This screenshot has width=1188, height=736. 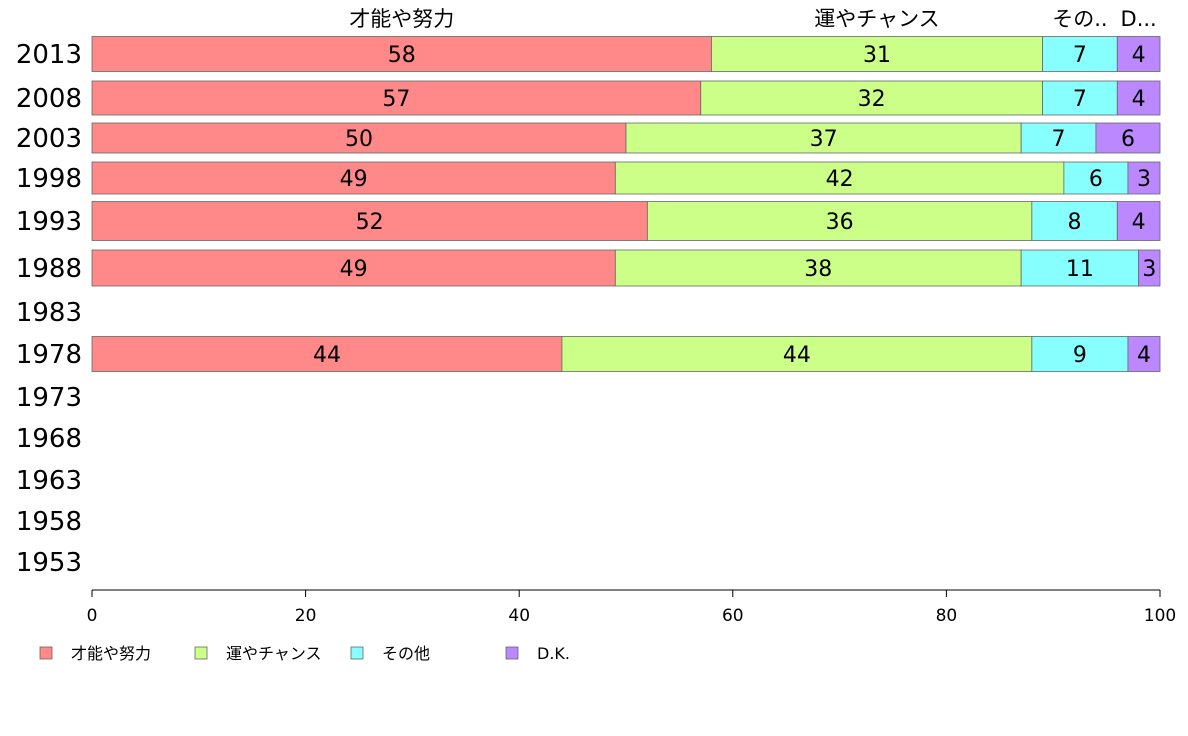 I want to click on legend-label: 才能や努力, so click(x=111, y=653).